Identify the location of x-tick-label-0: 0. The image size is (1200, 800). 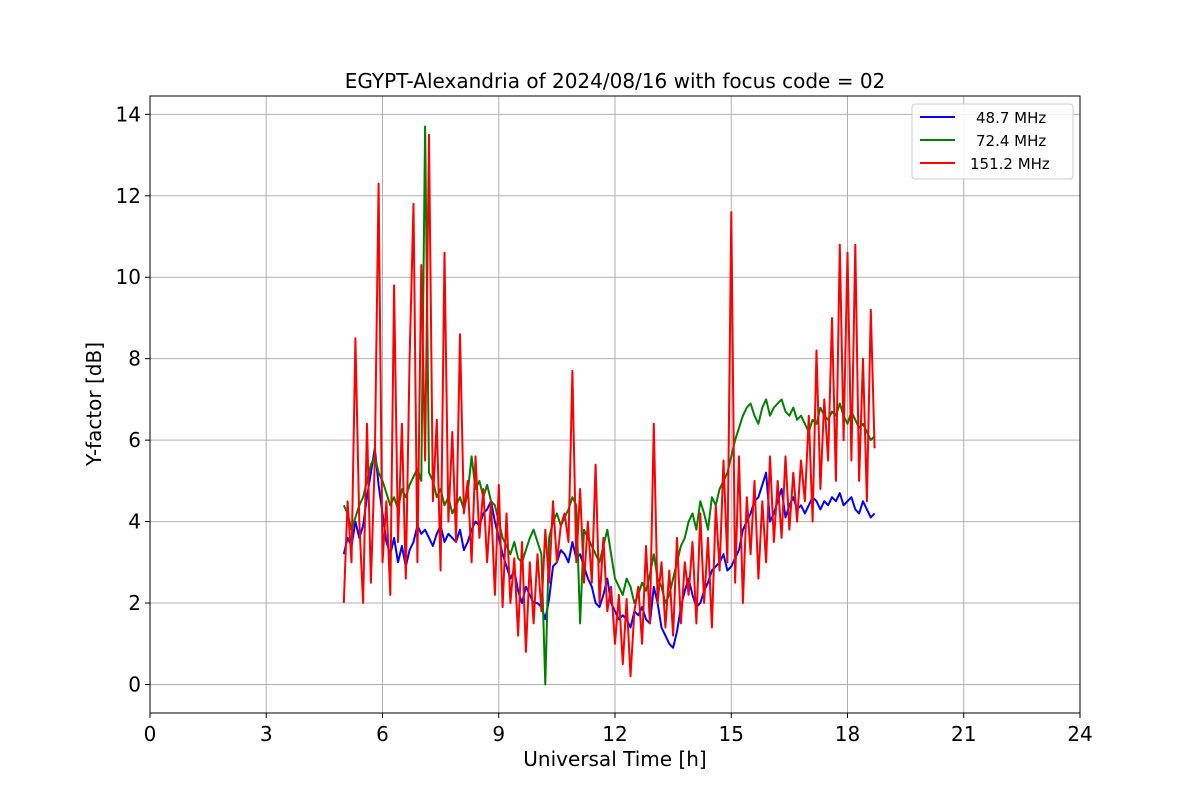
(150, 734).